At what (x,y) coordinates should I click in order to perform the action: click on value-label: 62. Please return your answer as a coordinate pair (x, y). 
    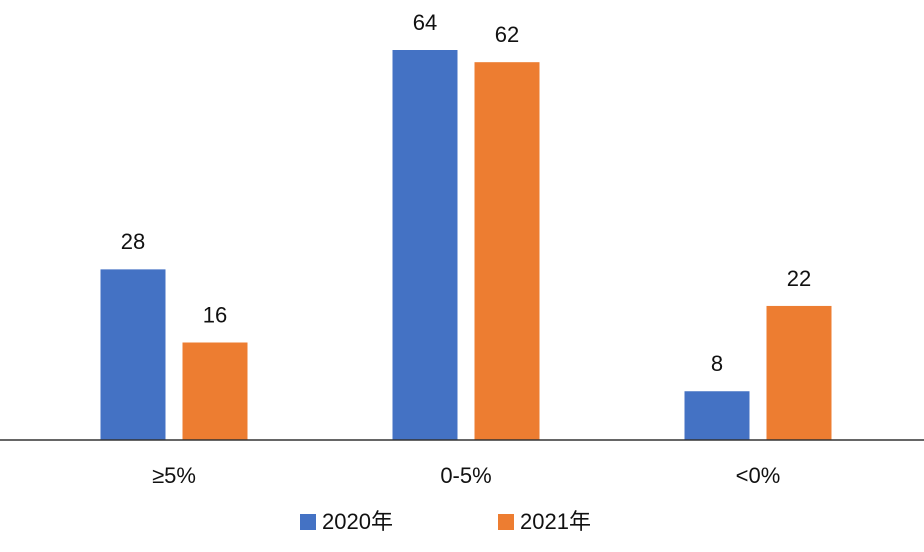
    Looking at the image, I should click on (507, 34).